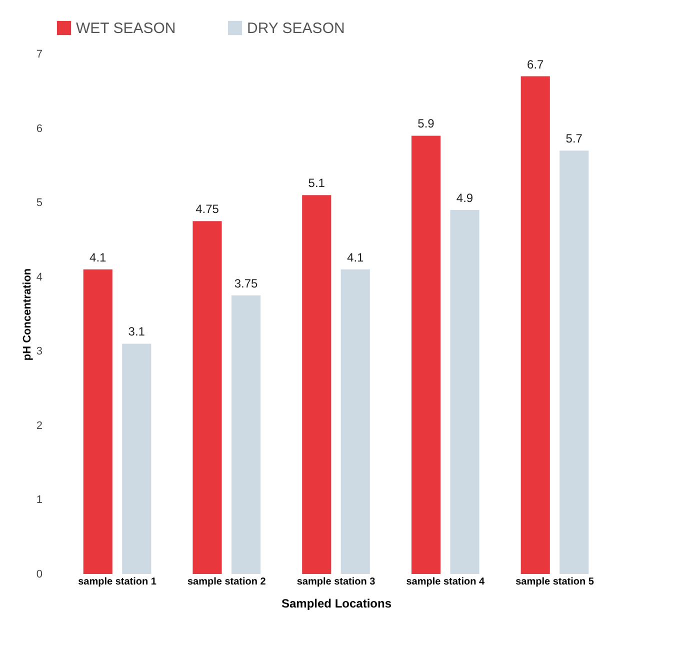  Describe the element at coordinates (535, 64) in the screenshot. I see `data-label: 6.7` at that location.